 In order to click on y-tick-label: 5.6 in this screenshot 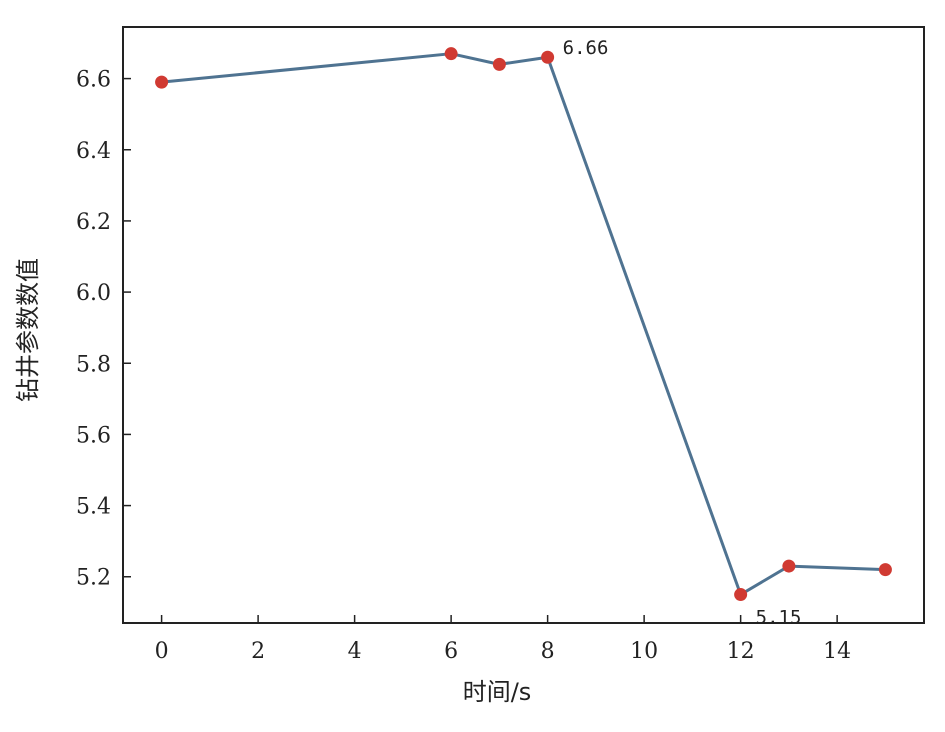, I will do `click(93, 435)`.